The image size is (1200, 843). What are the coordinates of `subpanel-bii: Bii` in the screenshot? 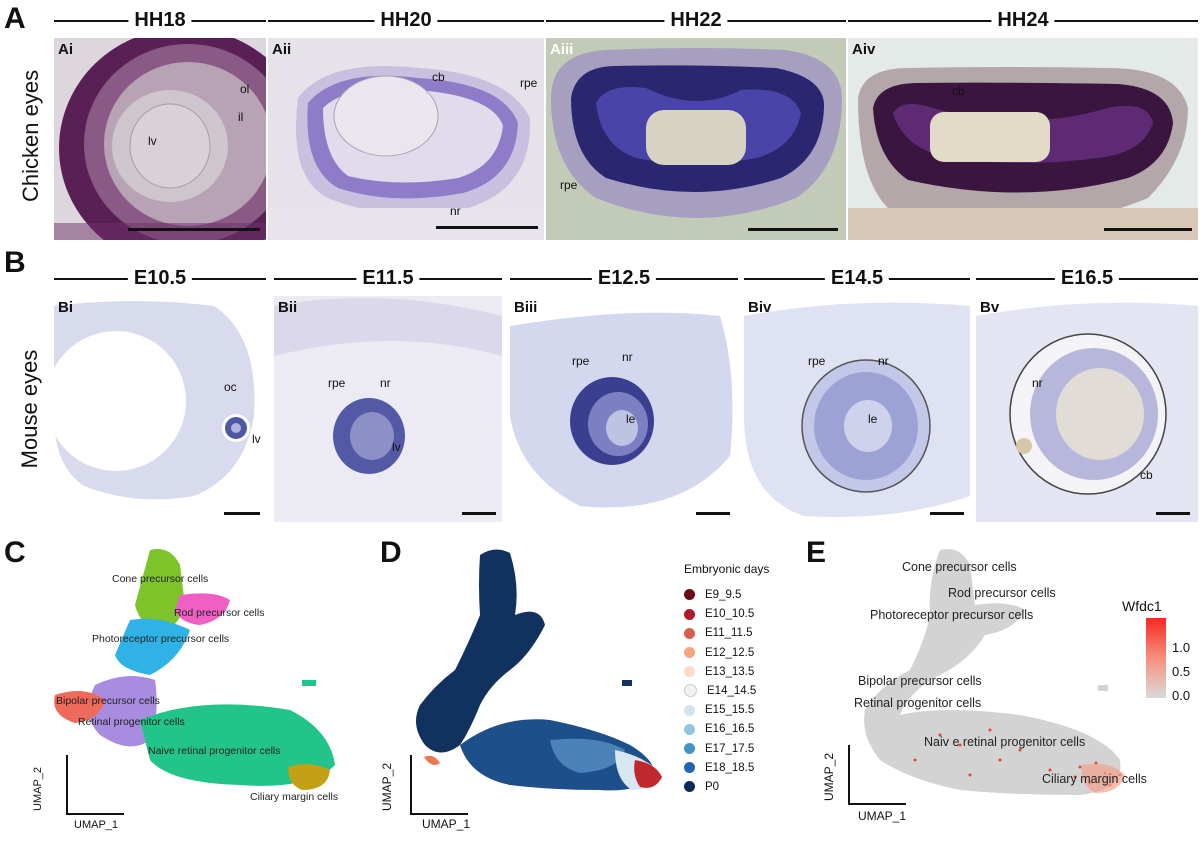 It's located at (288, 307).